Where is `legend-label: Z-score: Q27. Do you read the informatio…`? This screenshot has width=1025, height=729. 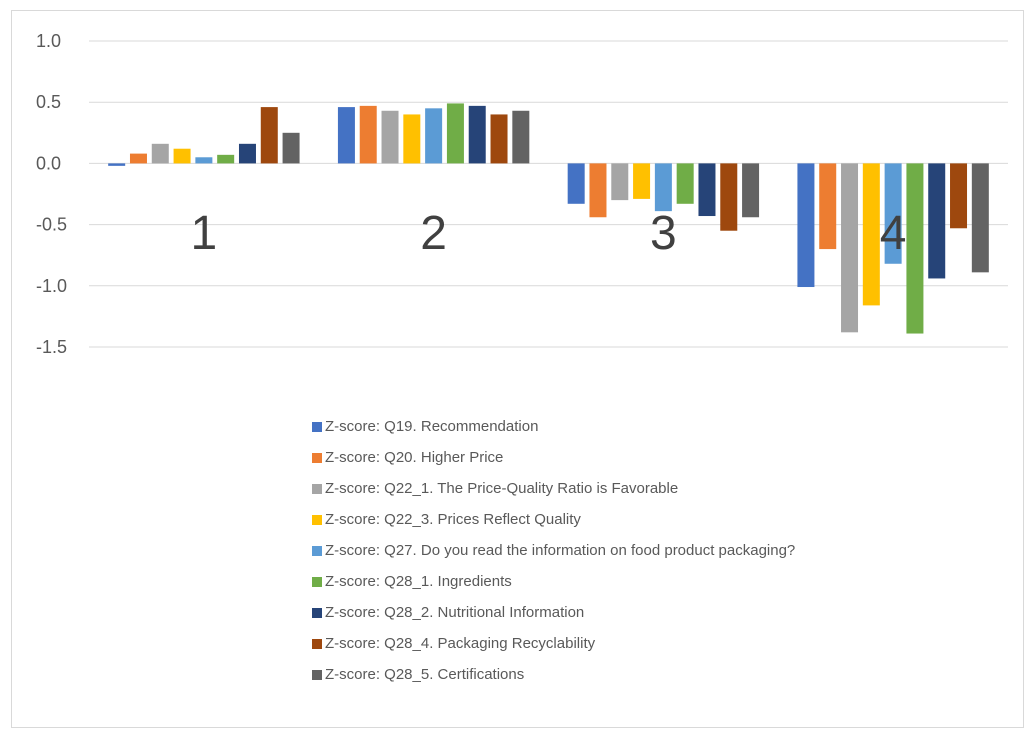 legend-label: Z-score: Q27. Do you read the informatio… is located at coordinates (560, 550).